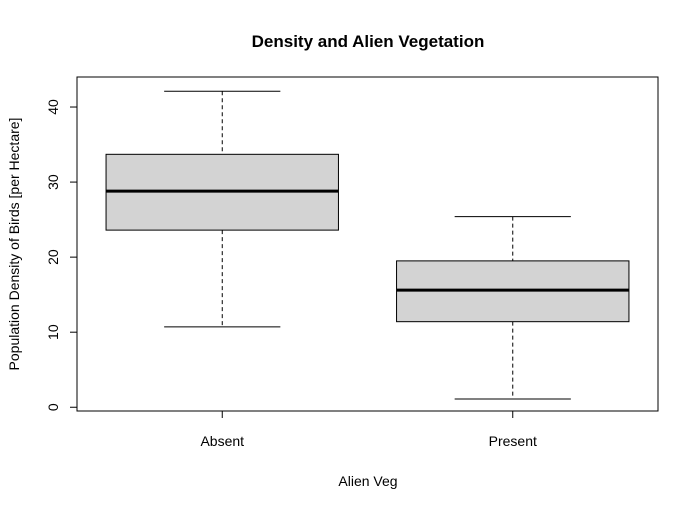 The width and height of the screenshot is (699, 510). What do you see at coordinates (53, 107) in the screenshot?
I see `y-tick-label: 40` at bounding box center [53, 107].